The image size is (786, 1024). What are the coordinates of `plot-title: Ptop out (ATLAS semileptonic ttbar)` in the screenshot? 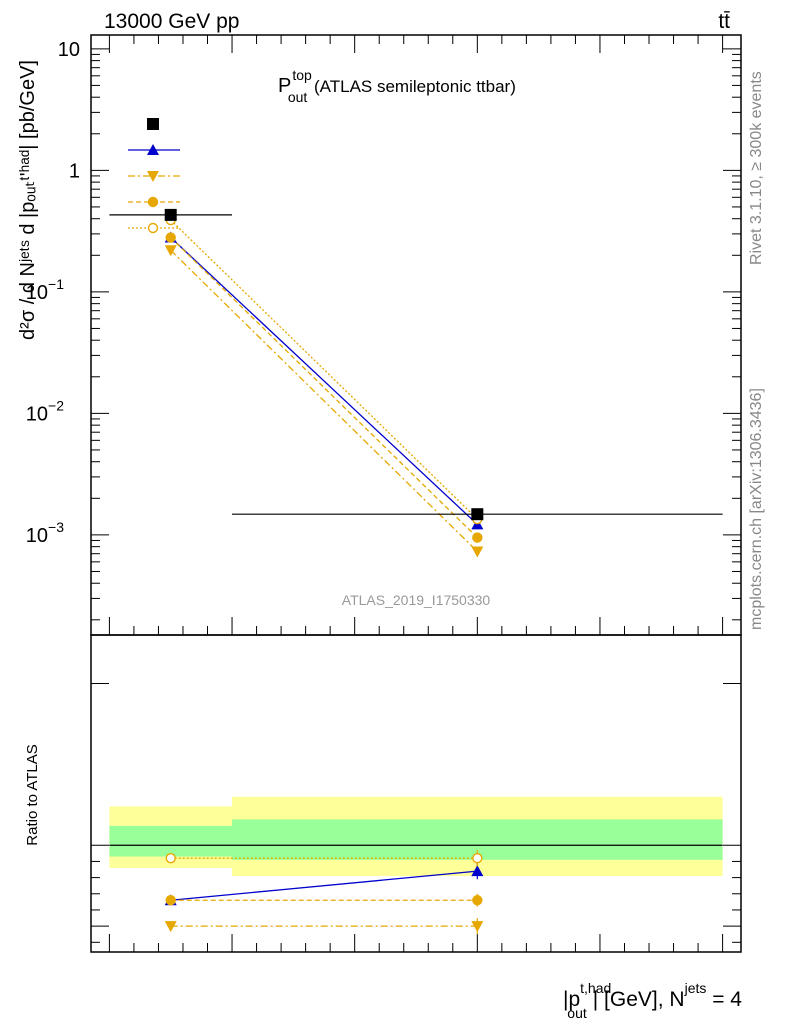 It's located at (397, 86).